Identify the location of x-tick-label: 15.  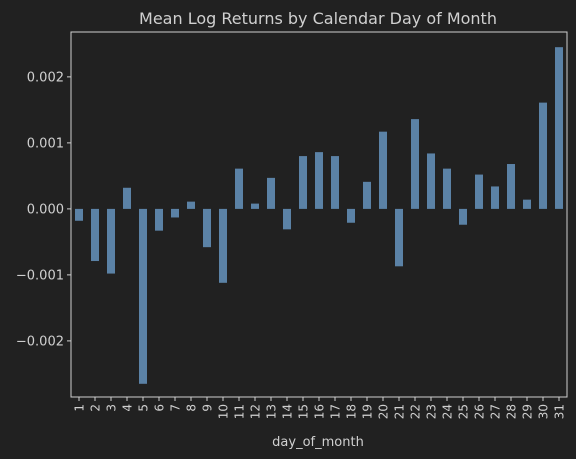
(304, 411).